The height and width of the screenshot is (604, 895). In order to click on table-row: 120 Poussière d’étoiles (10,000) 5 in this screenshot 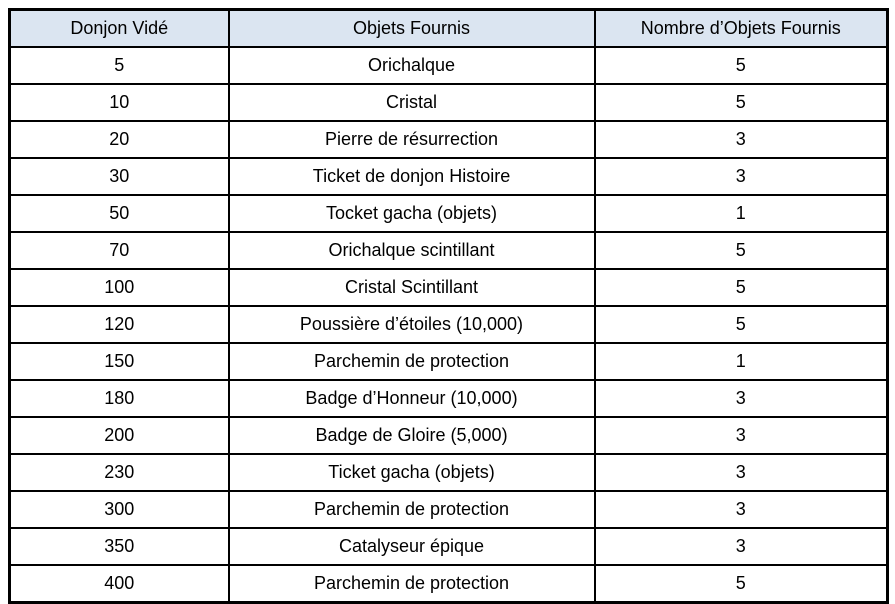, I will do `click(448, 324)`.